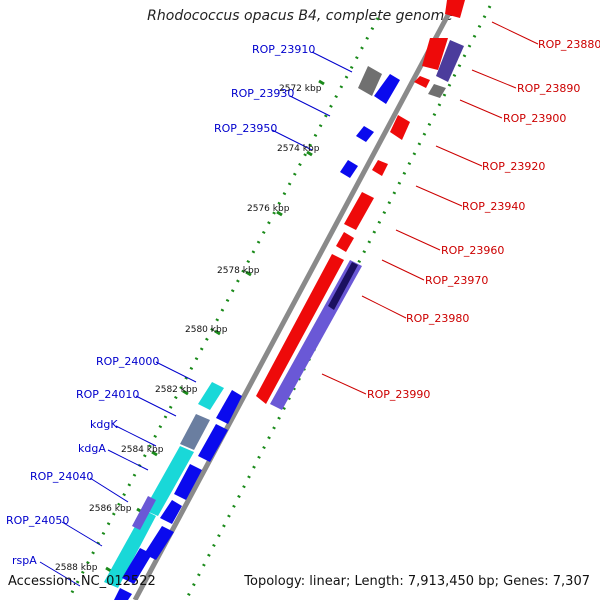 Image resolution: width=600 pixels, height=600 pixels. Describe the element at coordinates (82, 581) in the screenshot. I see `accession-text: Accession: NC_012522` at that location.